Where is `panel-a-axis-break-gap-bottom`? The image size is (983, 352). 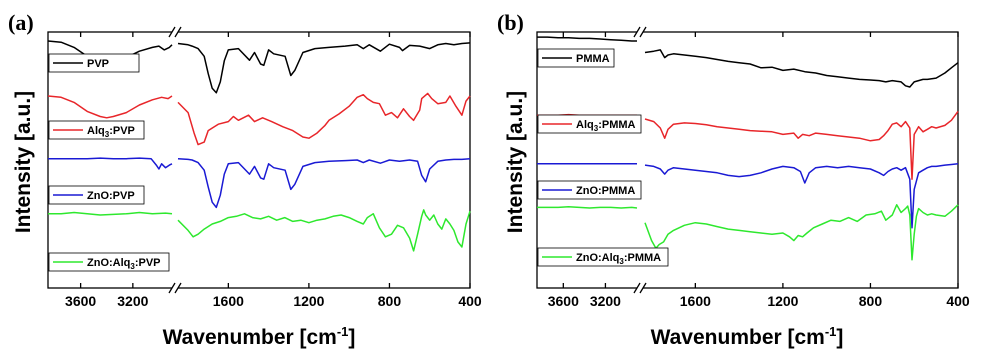
panel-a-axis-break-gap-bottom is located at coordinates (175, 288).